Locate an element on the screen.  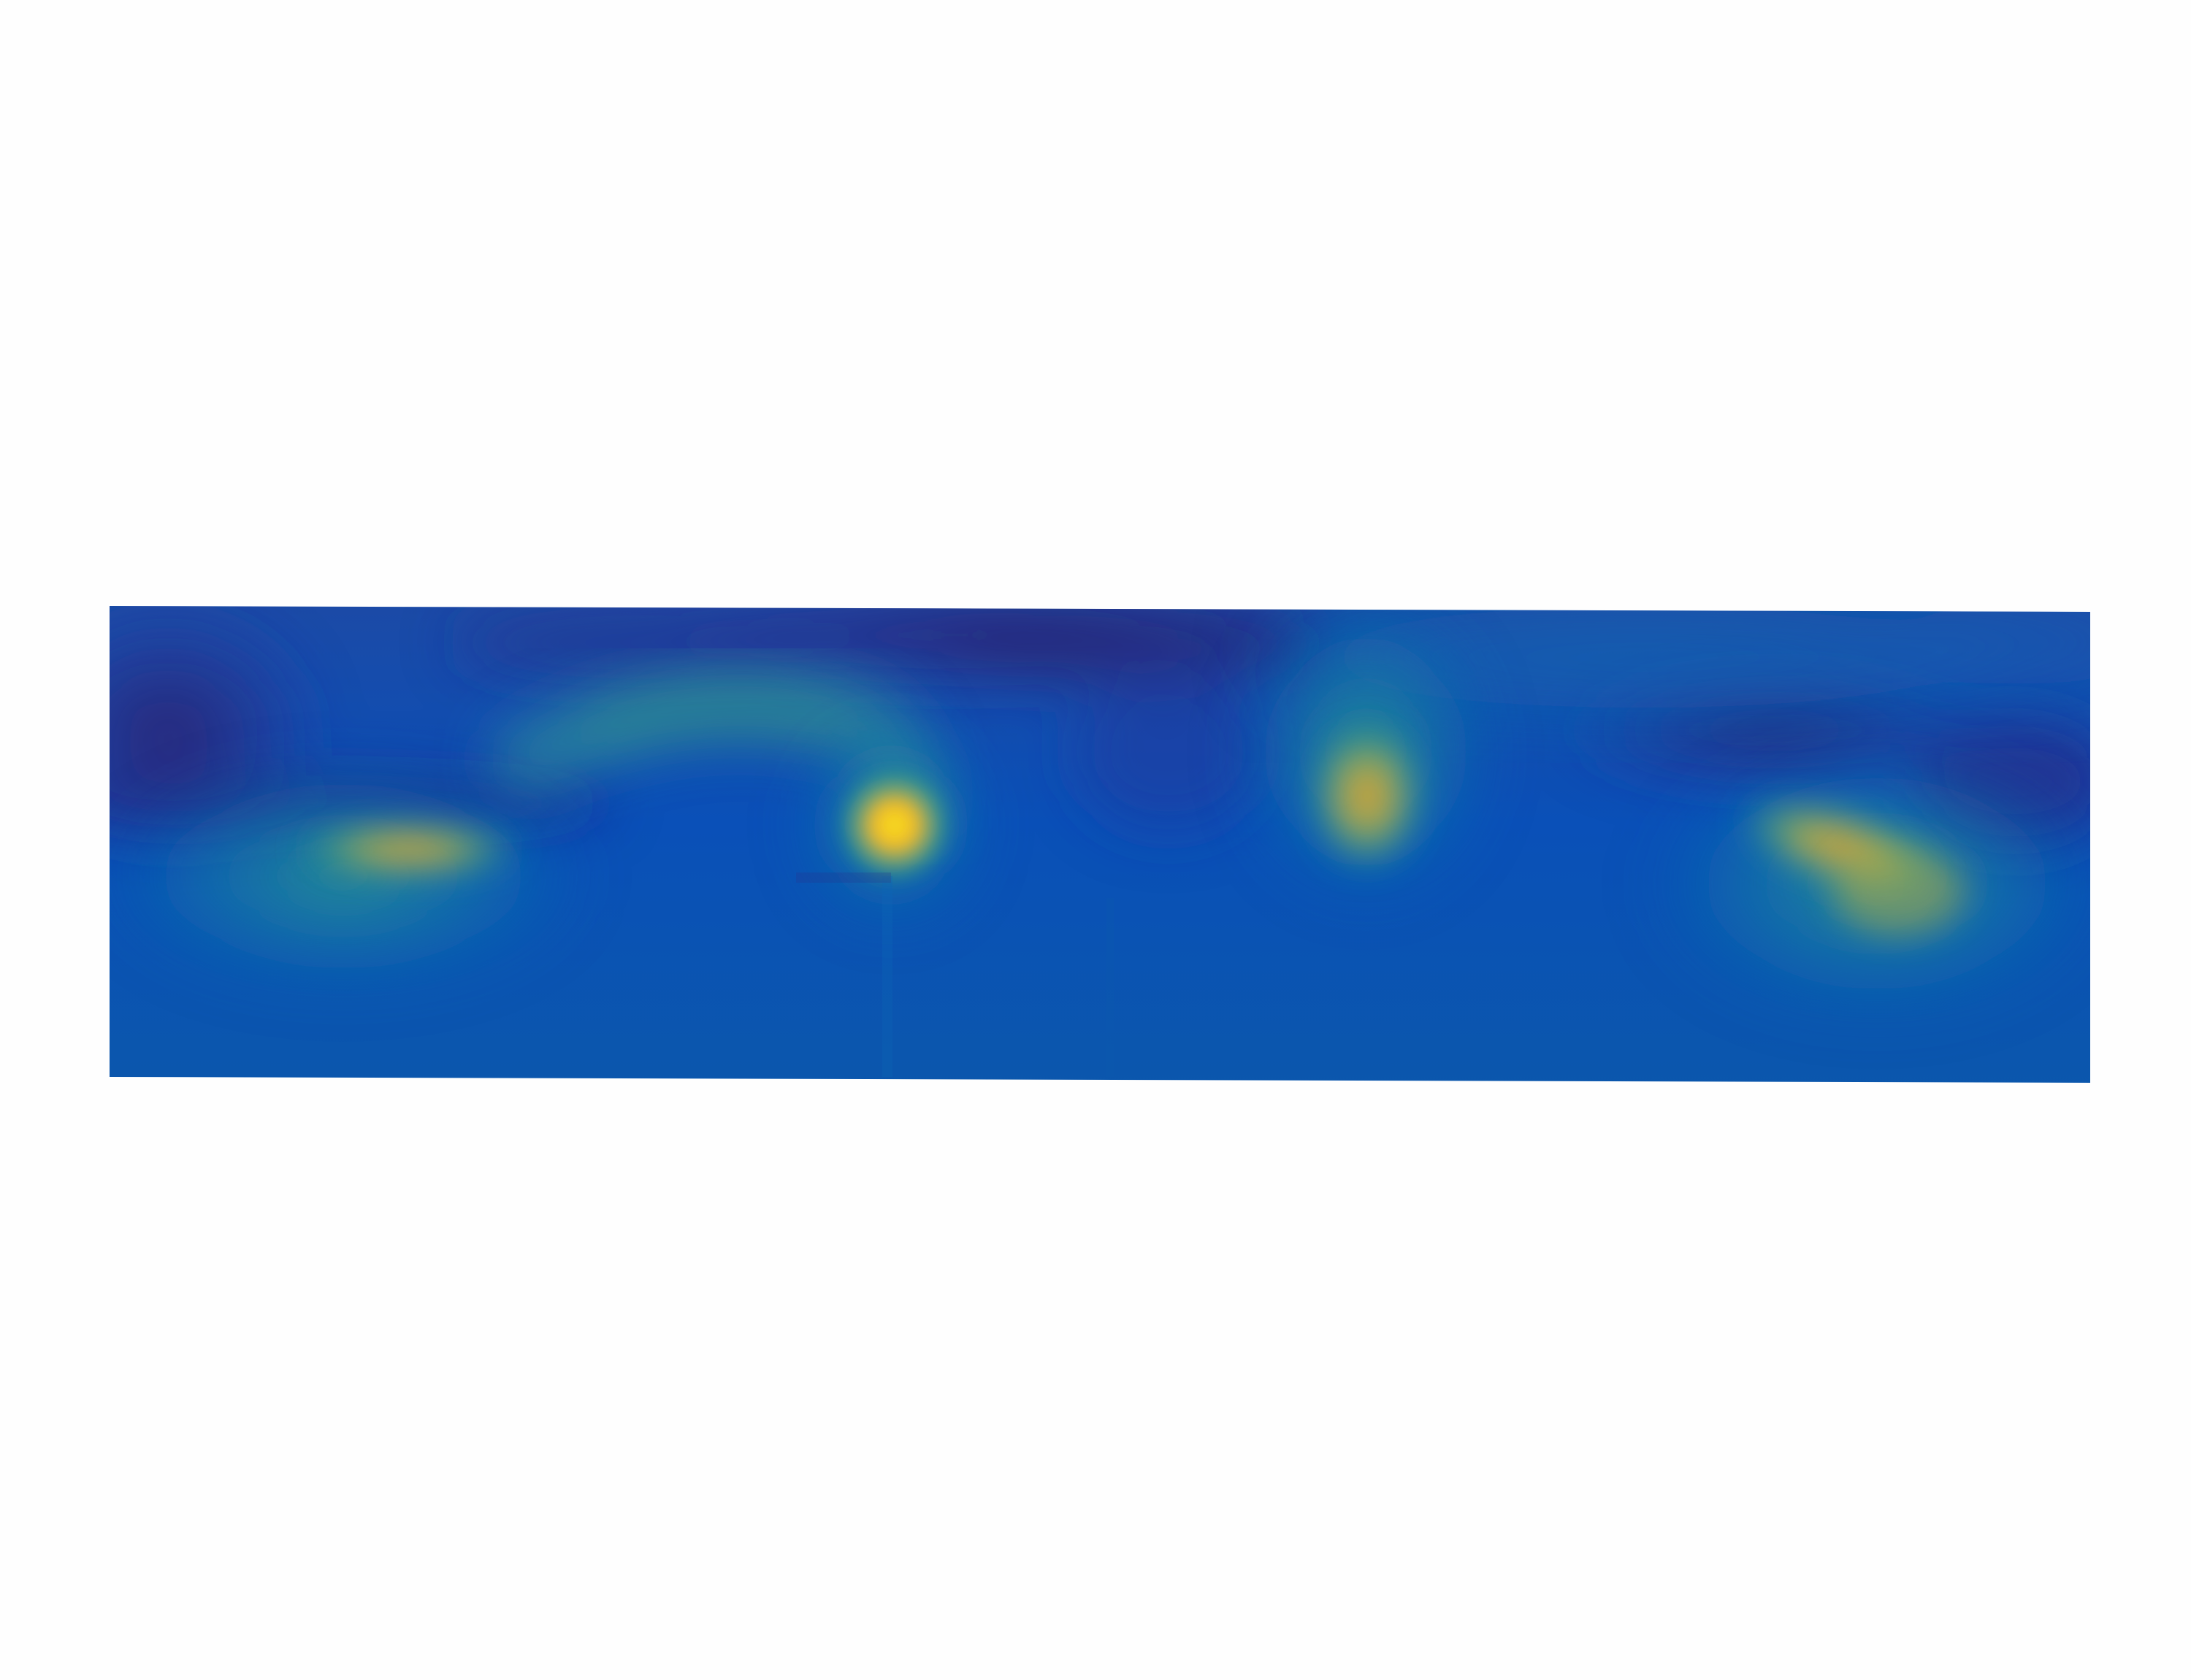
seams is located at coordinates (955, 974).